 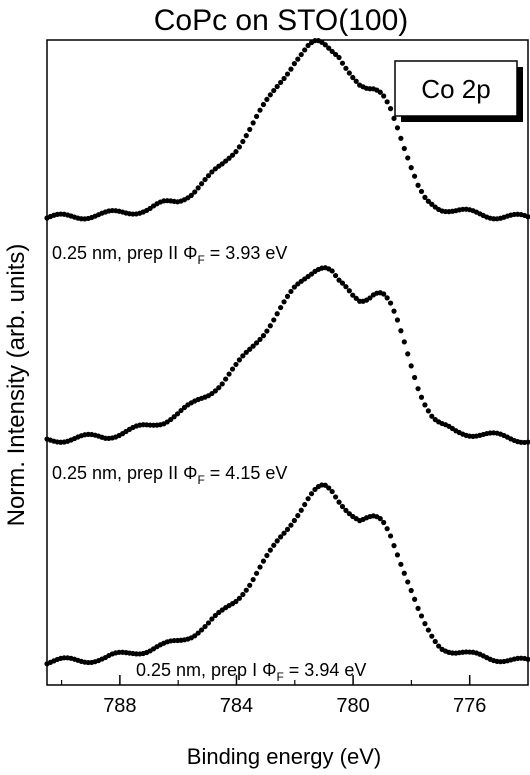 I want to click on y-axis-label: Norm. Intensity (arb. units), so click(x=16, y=385).